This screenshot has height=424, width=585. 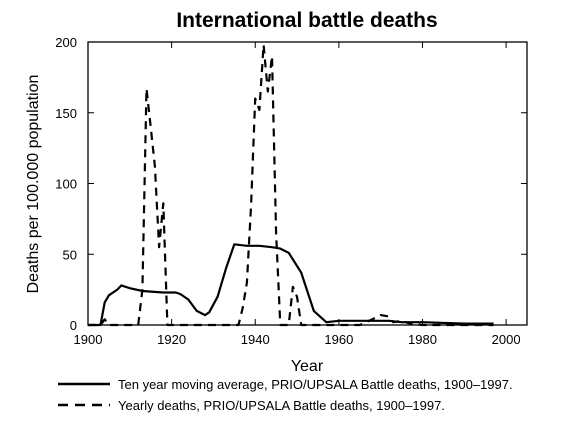 What do you see at coordinates (33, 184) in the screenshot?
I see `y-axis-label: Deaths per 100.000 population` at bounding box center [33, 184].